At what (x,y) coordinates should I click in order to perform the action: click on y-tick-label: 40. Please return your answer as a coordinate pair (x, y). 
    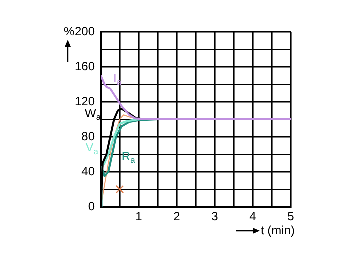
    Looking at the image, I should click on (89, 171).